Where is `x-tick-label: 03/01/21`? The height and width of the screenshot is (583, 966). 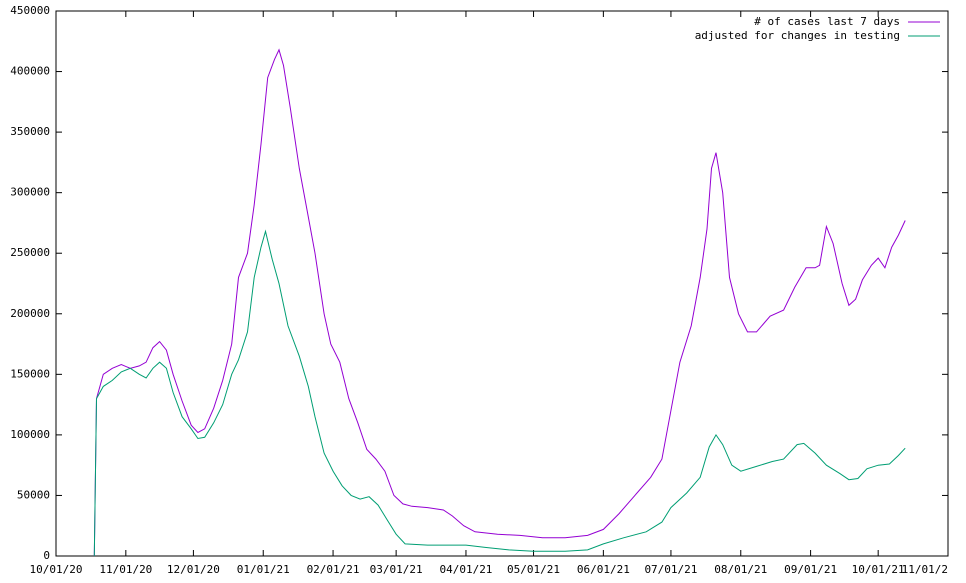 x-tick-label: 03/01/21 is located at coordinates (396, 569).